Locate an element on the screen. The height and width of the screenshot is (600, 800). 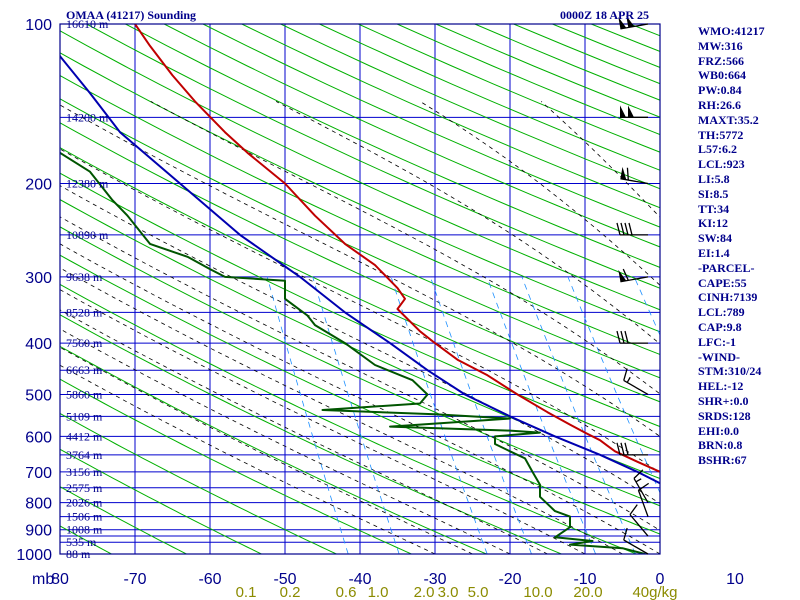
height-label: 535 m is located at coordinates (81, 542).